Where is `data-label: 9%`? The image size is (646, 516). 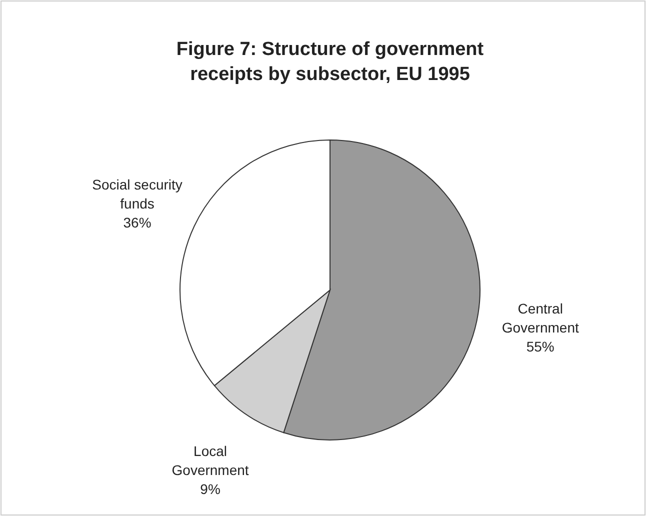 data-label: 9% is located at coordinates (210, 489).